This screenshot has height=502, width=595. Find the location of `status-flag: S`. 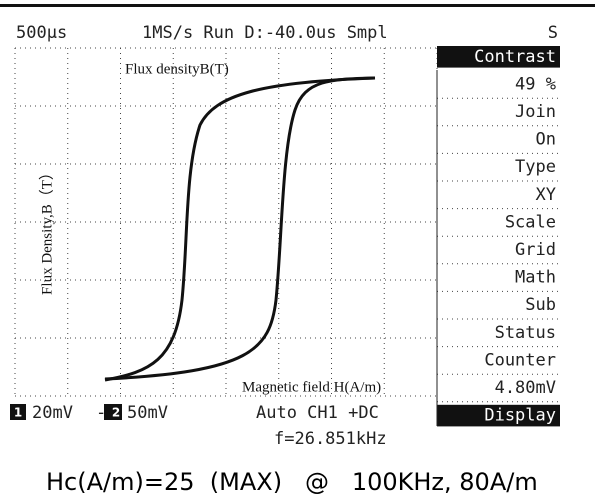

status-flag: S is located at coordinates (553, 33).